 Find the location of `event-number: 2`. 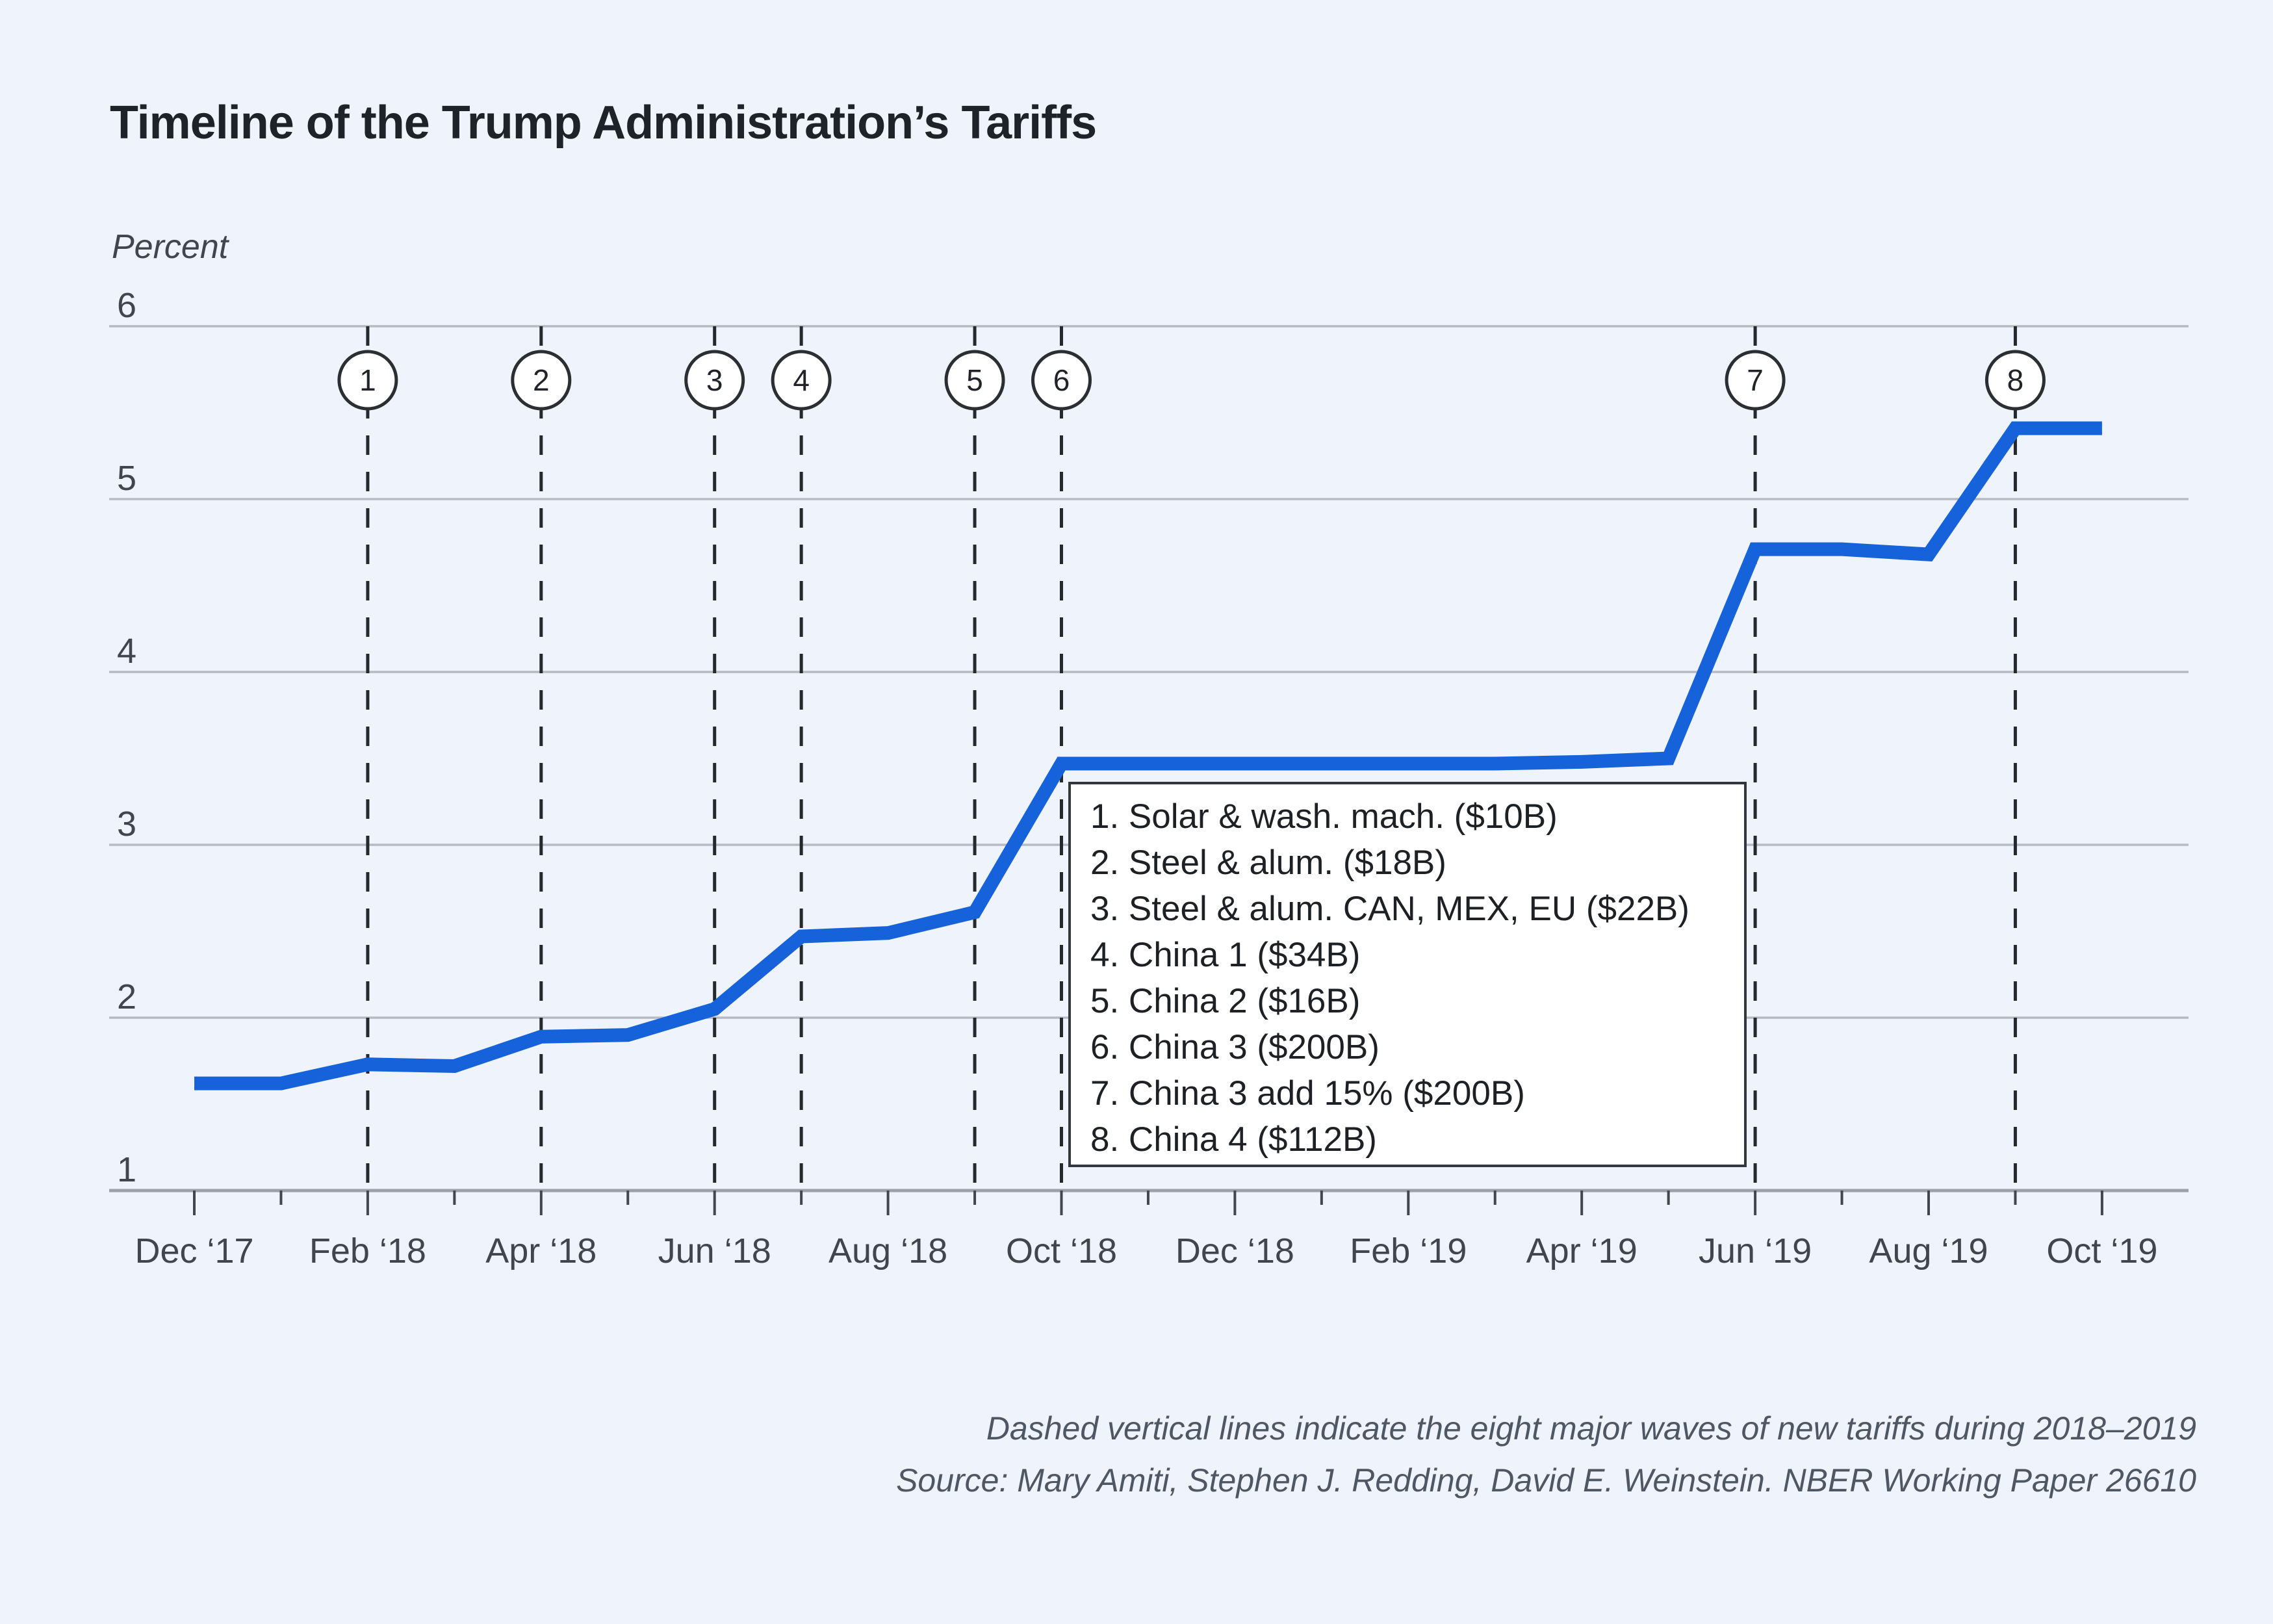

event-number: 2 is located at coordinates (541, 380).